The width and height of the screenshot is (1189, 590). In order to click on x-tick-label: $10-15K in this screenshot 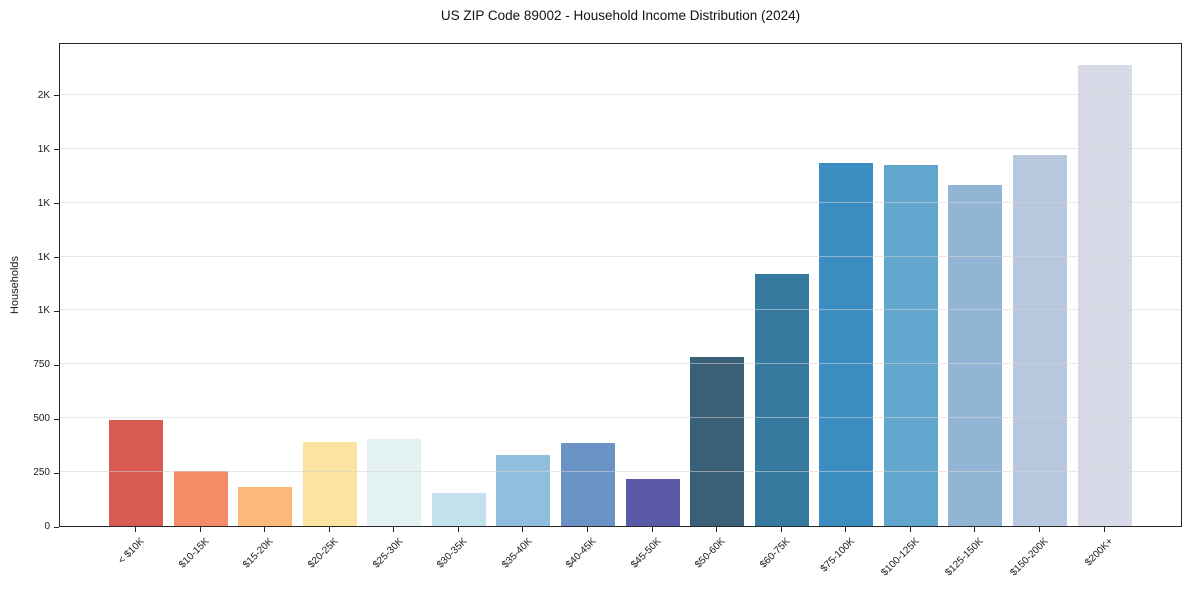, I will do `click(194, 553)`.